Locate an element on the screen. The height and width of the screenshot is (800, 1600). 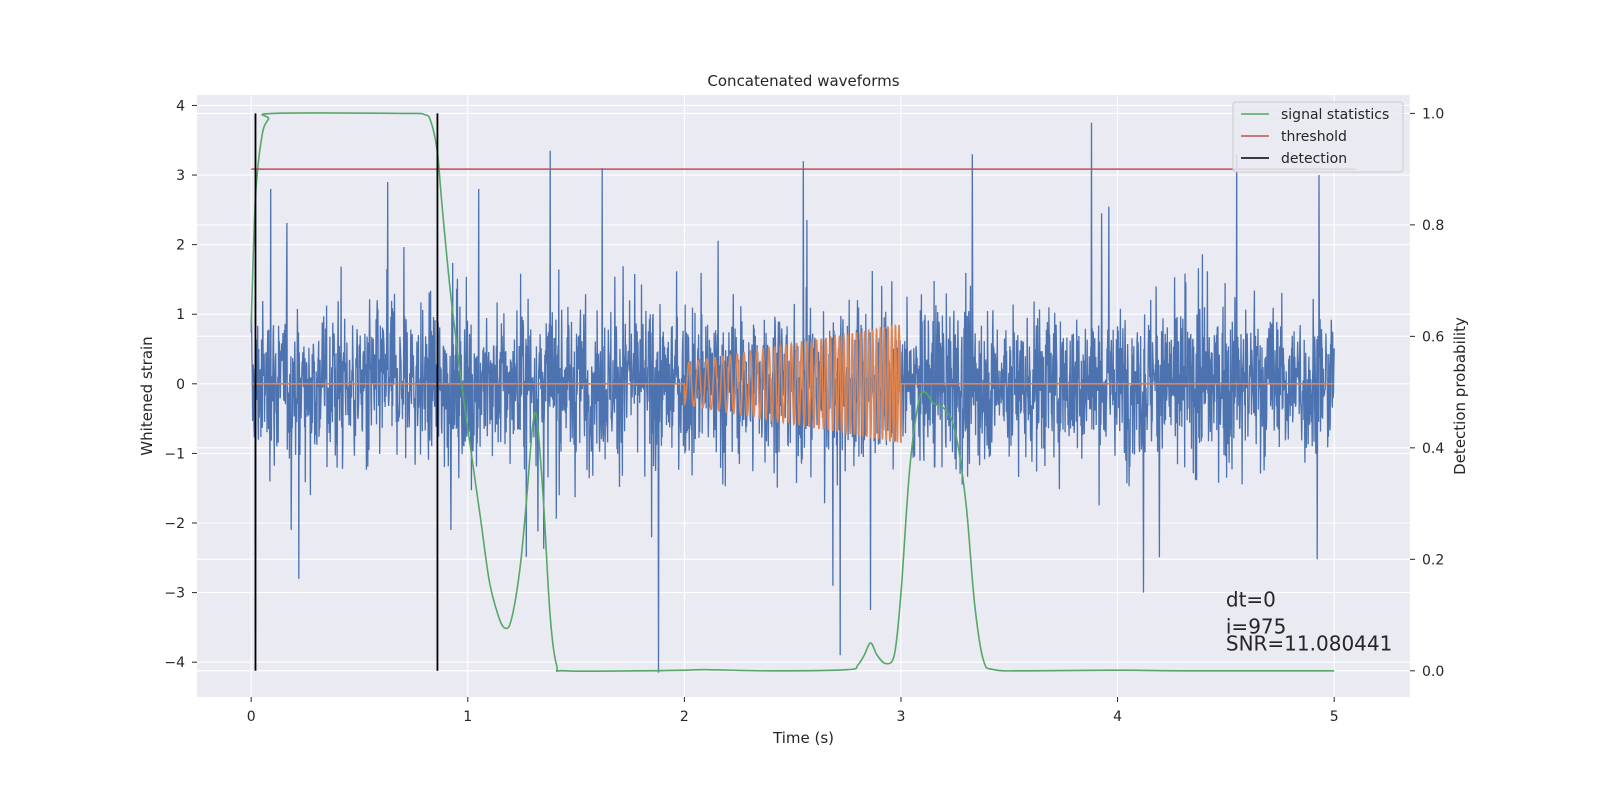
y2-tick-label: 0.0 is located at coordinates (1433, 672).